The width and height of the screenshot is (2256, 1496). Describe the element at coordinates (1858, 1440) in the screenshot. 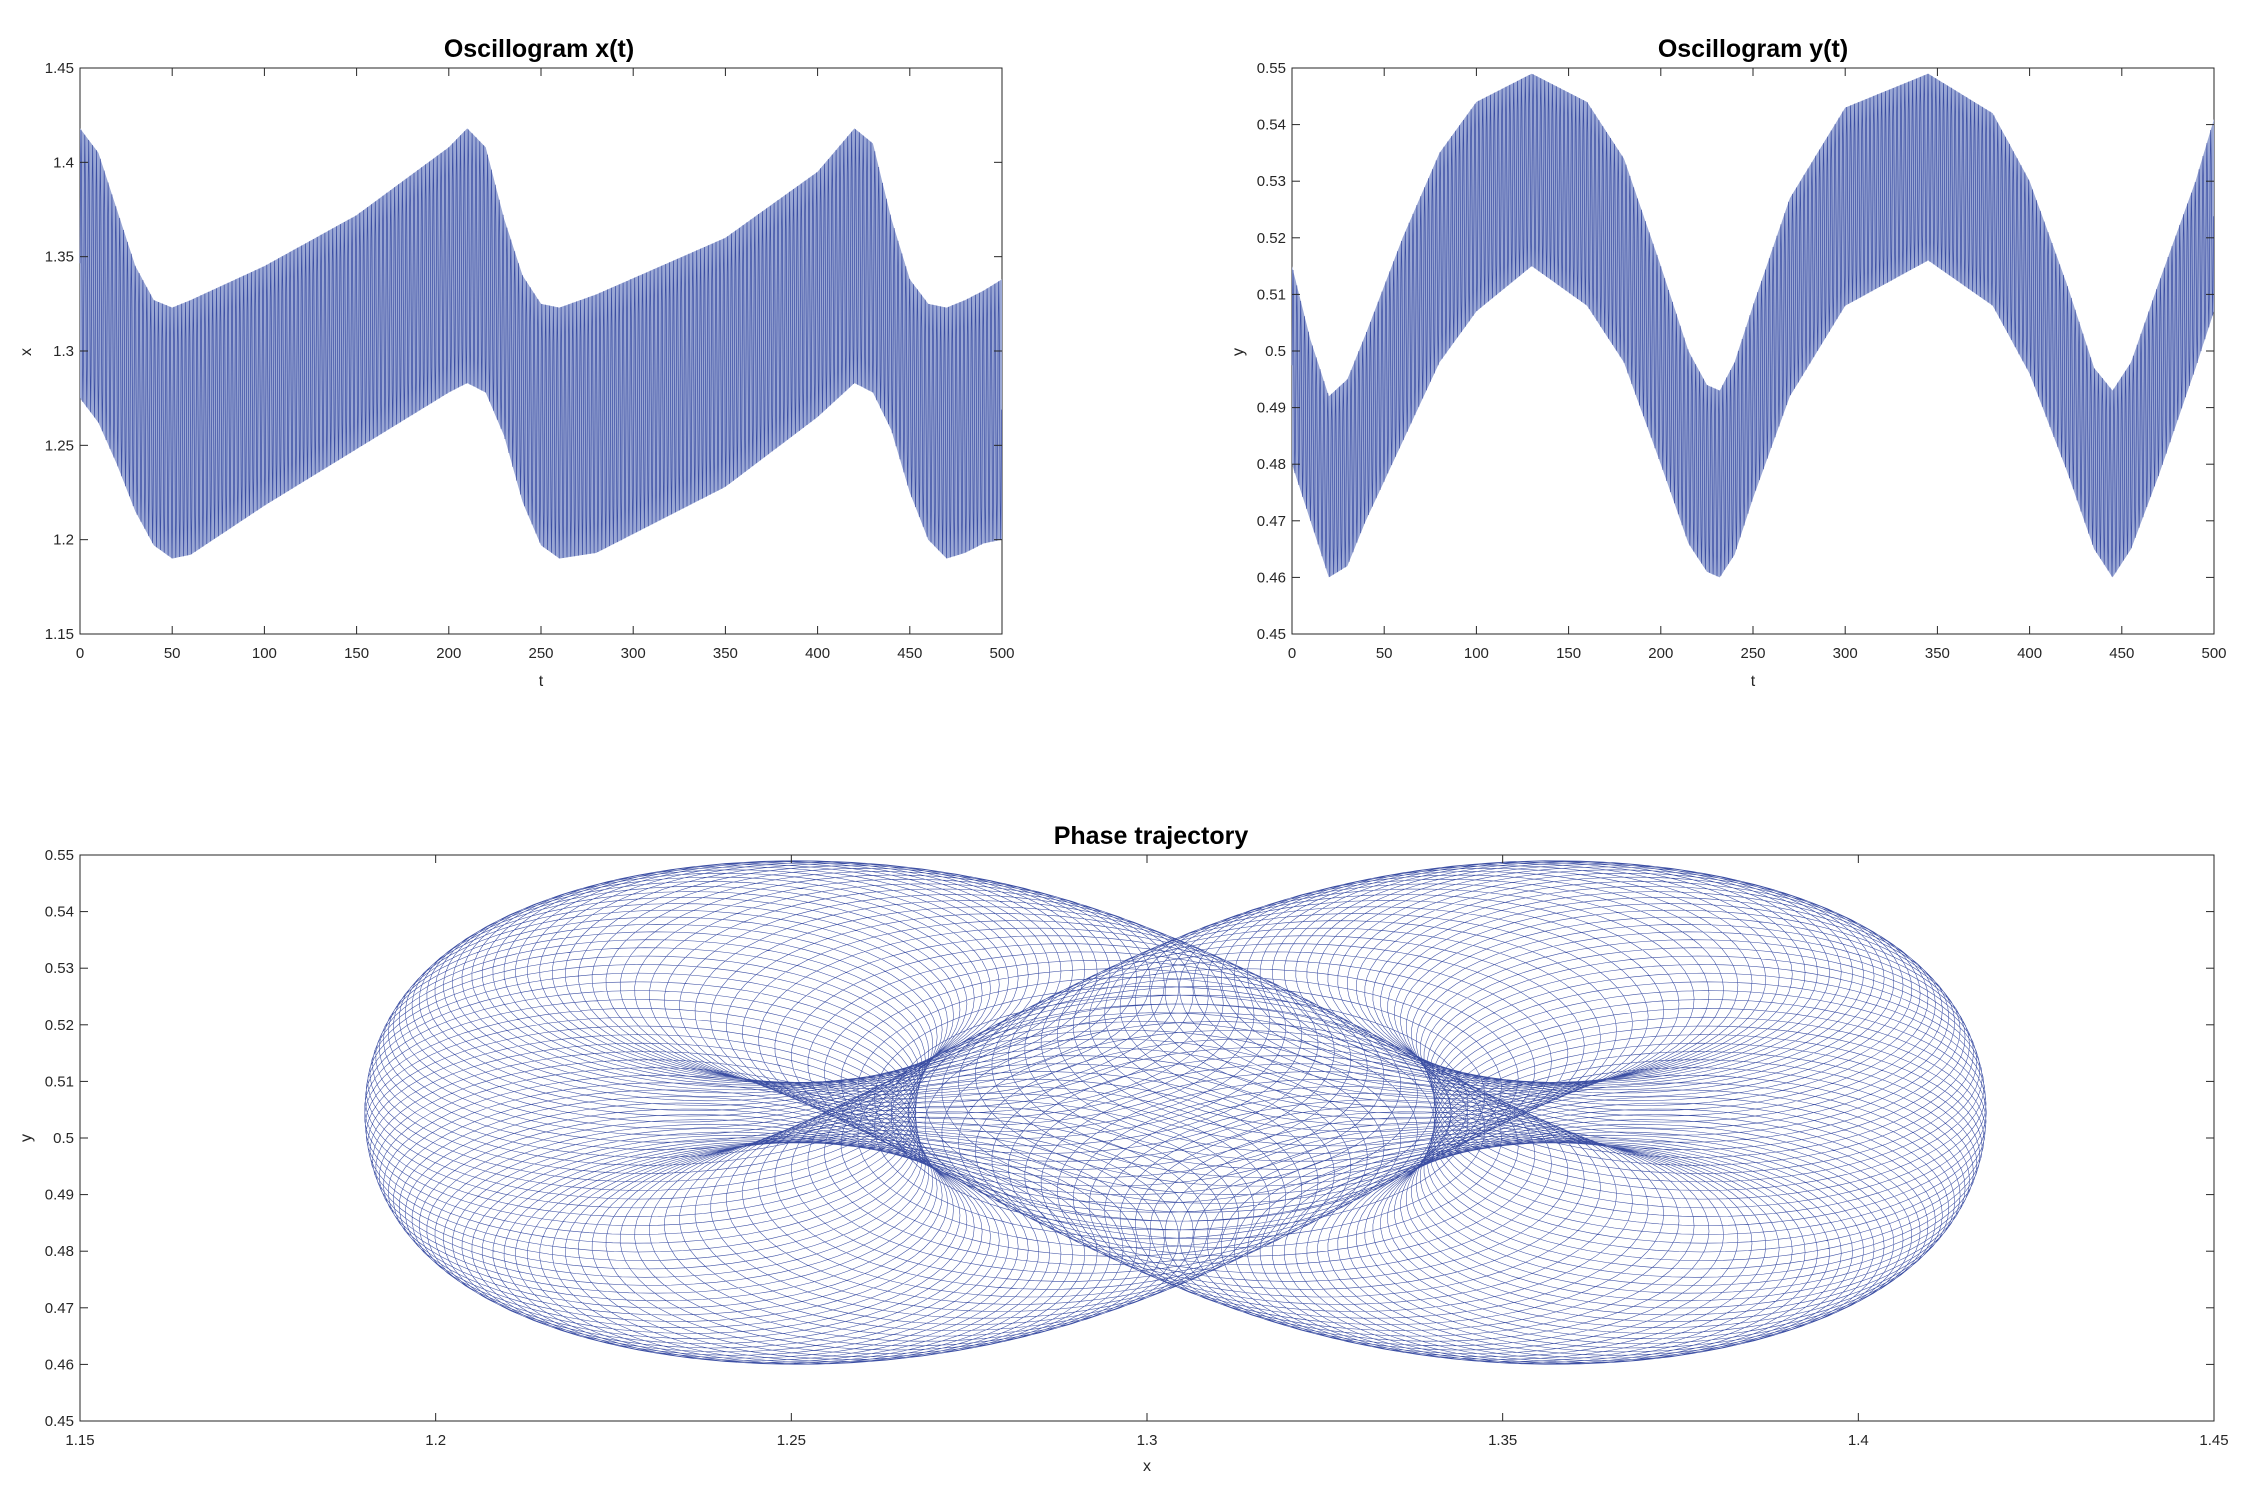

I see `x-tick-label: 1.4` at that location.